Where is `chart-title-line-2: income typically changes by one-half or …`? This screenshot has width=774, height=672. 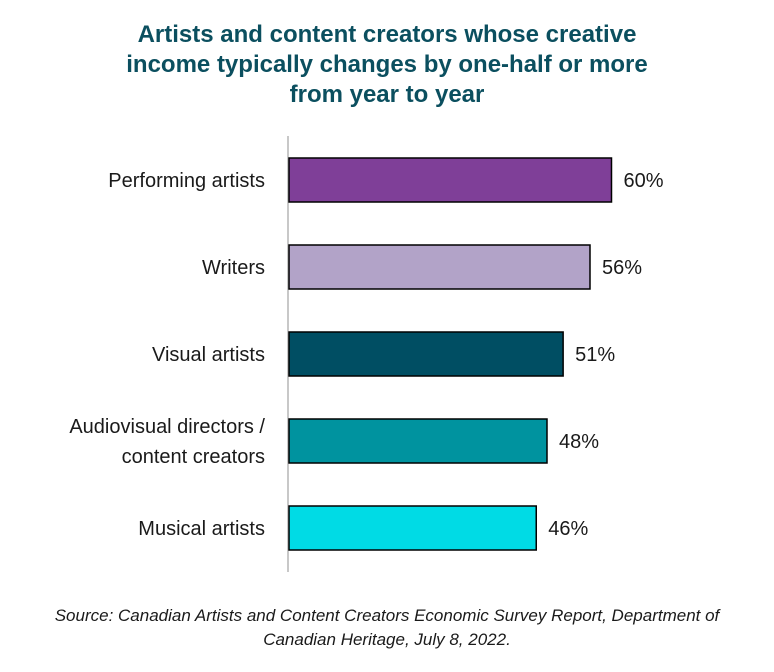
chart-title-line-2: income typically changes by one-half or … is located at coordinates (387, 64).